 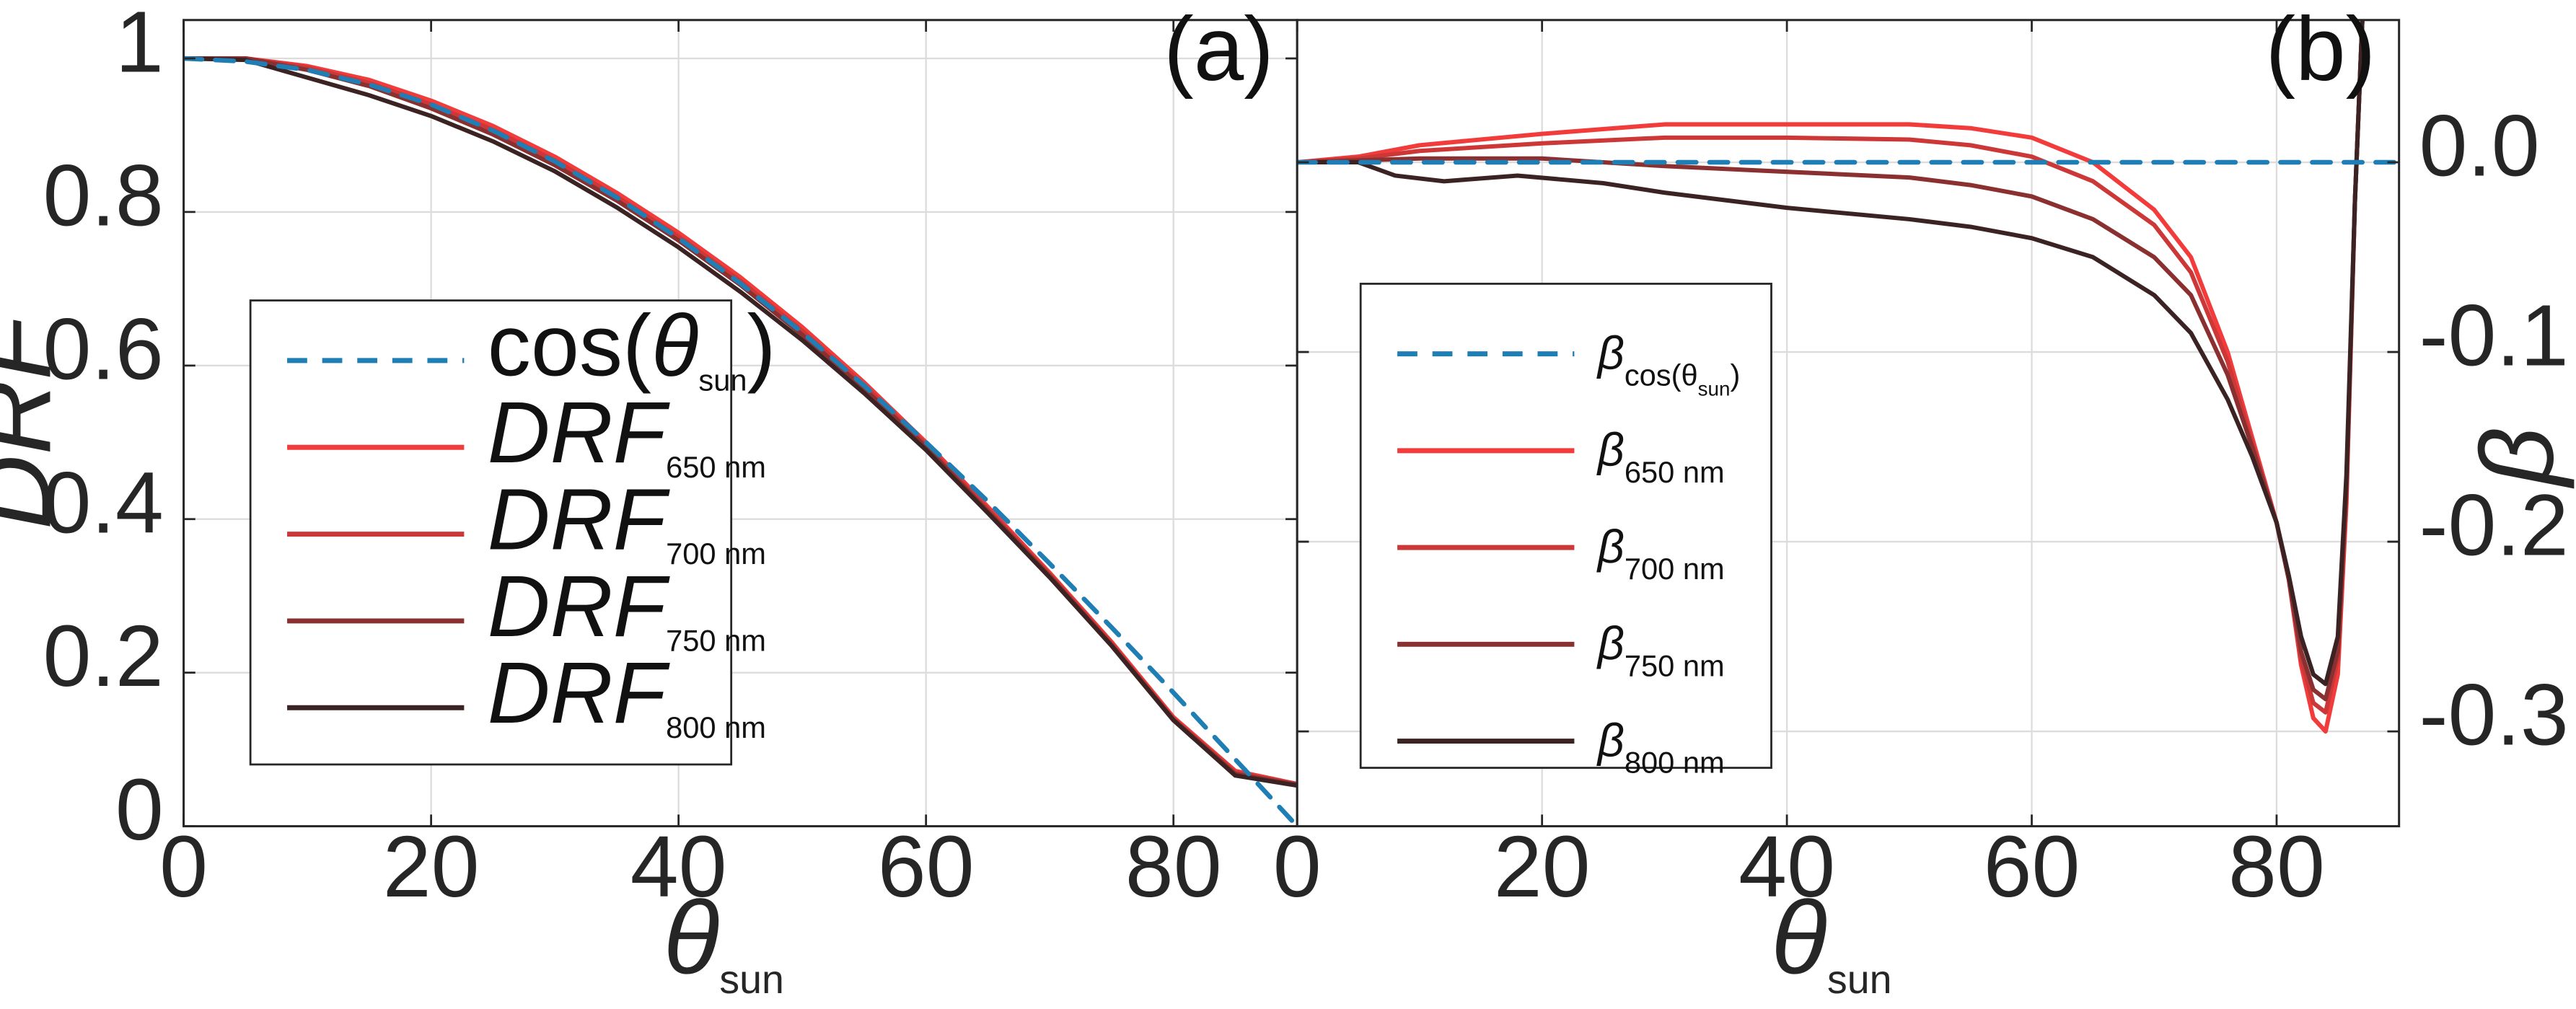 I want to click on y-tick-label: 0.6, so click(x=103, y=348).